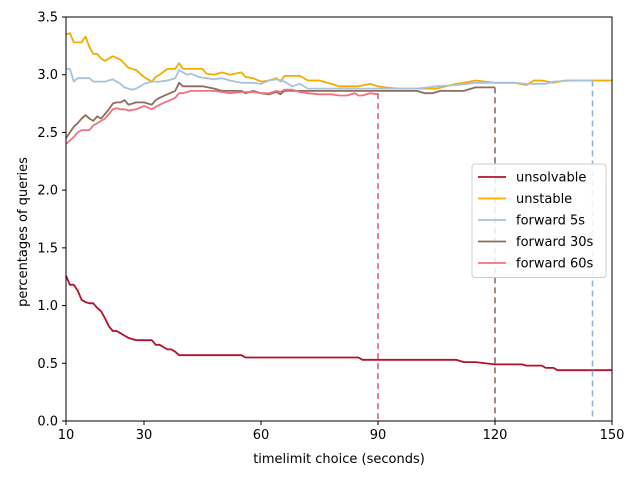 The image size is (640, 480). Describe the element at coordinates (23, 232) in the screenshot. I see `y-axis-title: percentages of queries` at that location.